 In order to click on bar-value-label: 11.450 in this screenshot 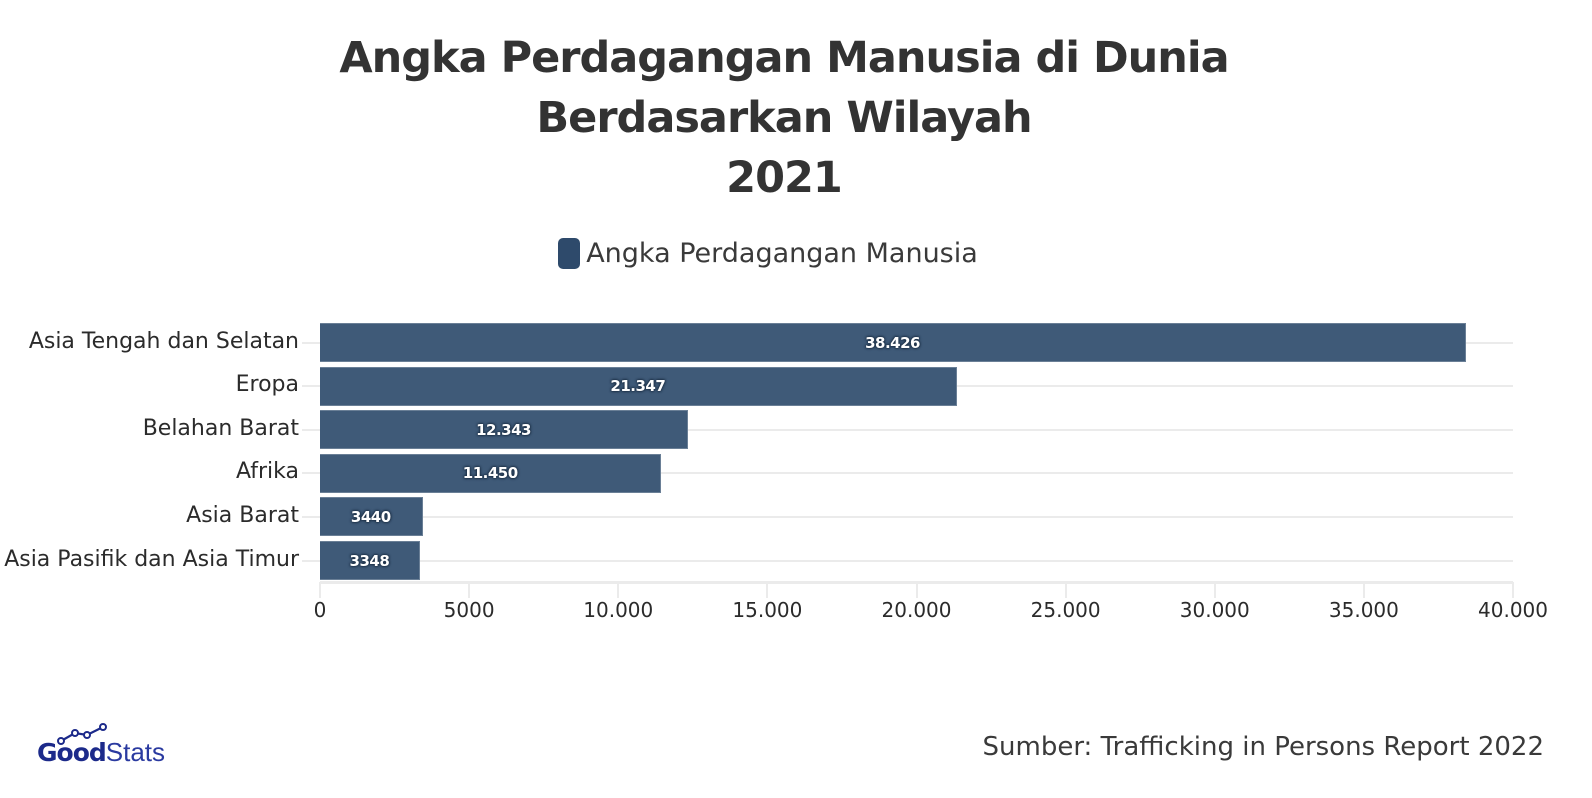, I will do `click(490, 473)`.